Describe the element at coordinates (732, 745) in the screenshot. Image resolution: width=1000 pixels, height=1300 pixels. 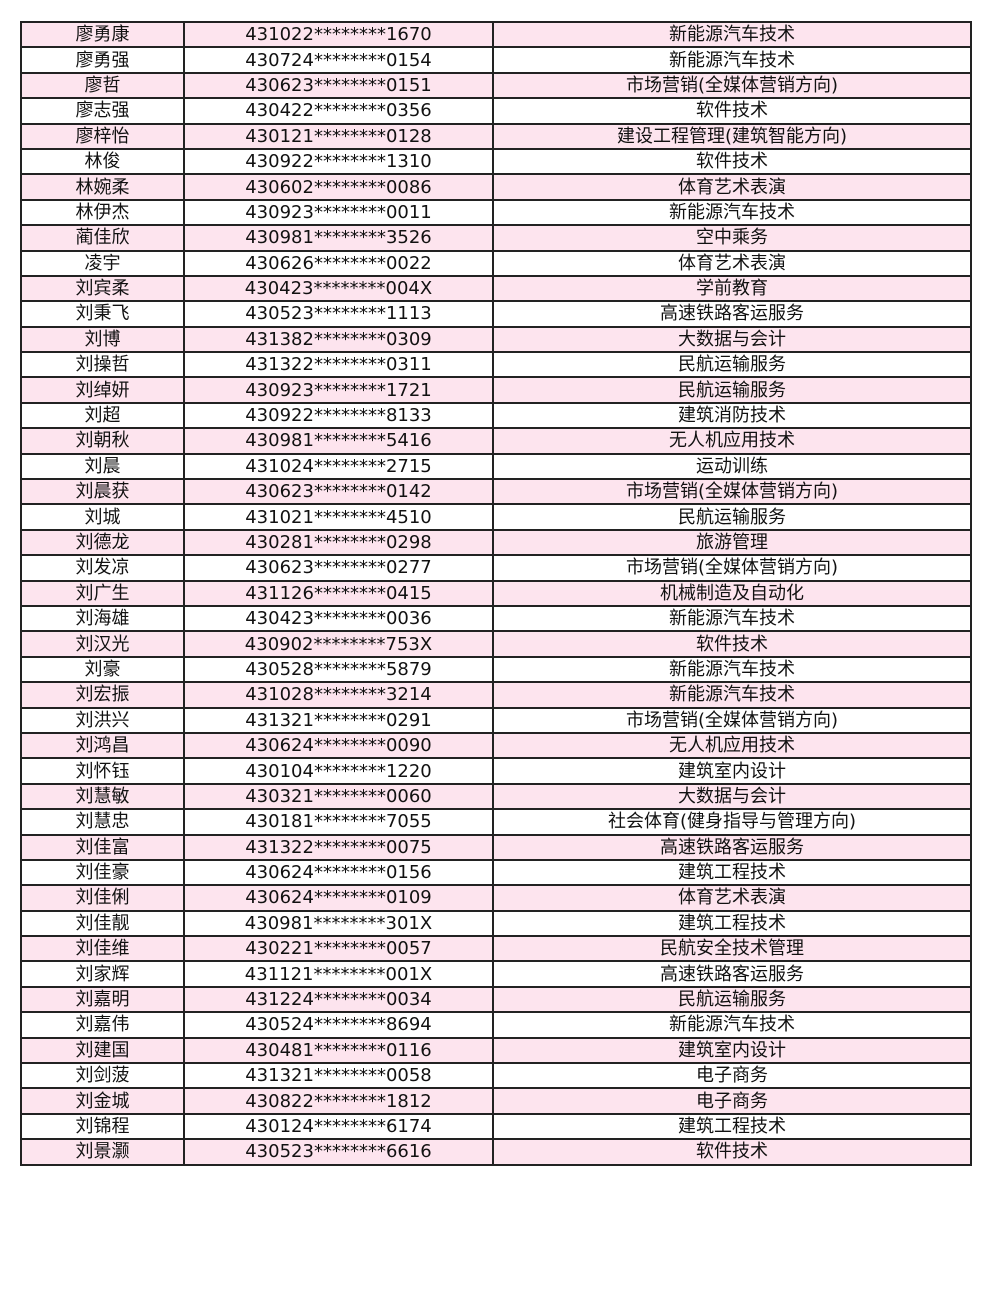
I see `major-cell: 无人机应用技术` at that location.